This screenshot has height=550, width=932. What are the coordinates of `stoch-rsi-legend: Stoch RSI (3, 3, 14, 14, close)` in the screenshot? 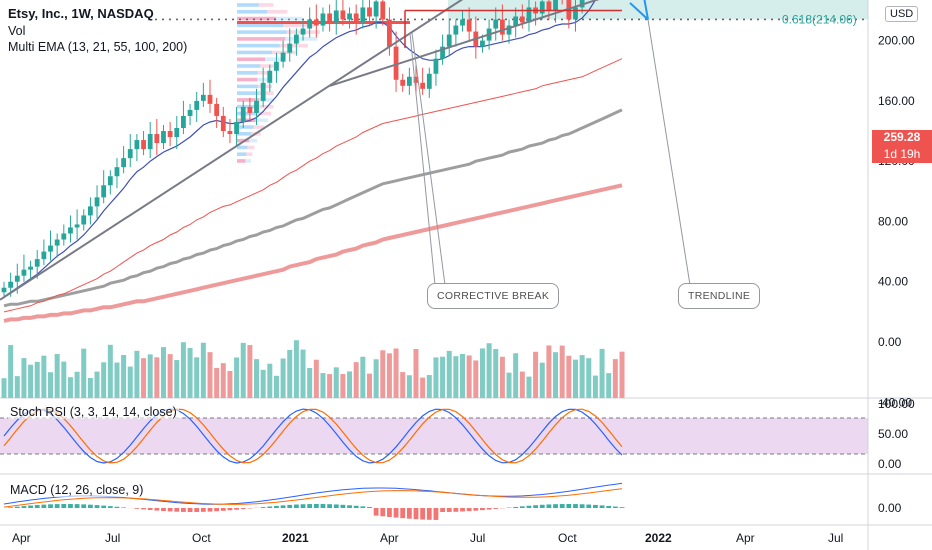 It's located at (93, 412).